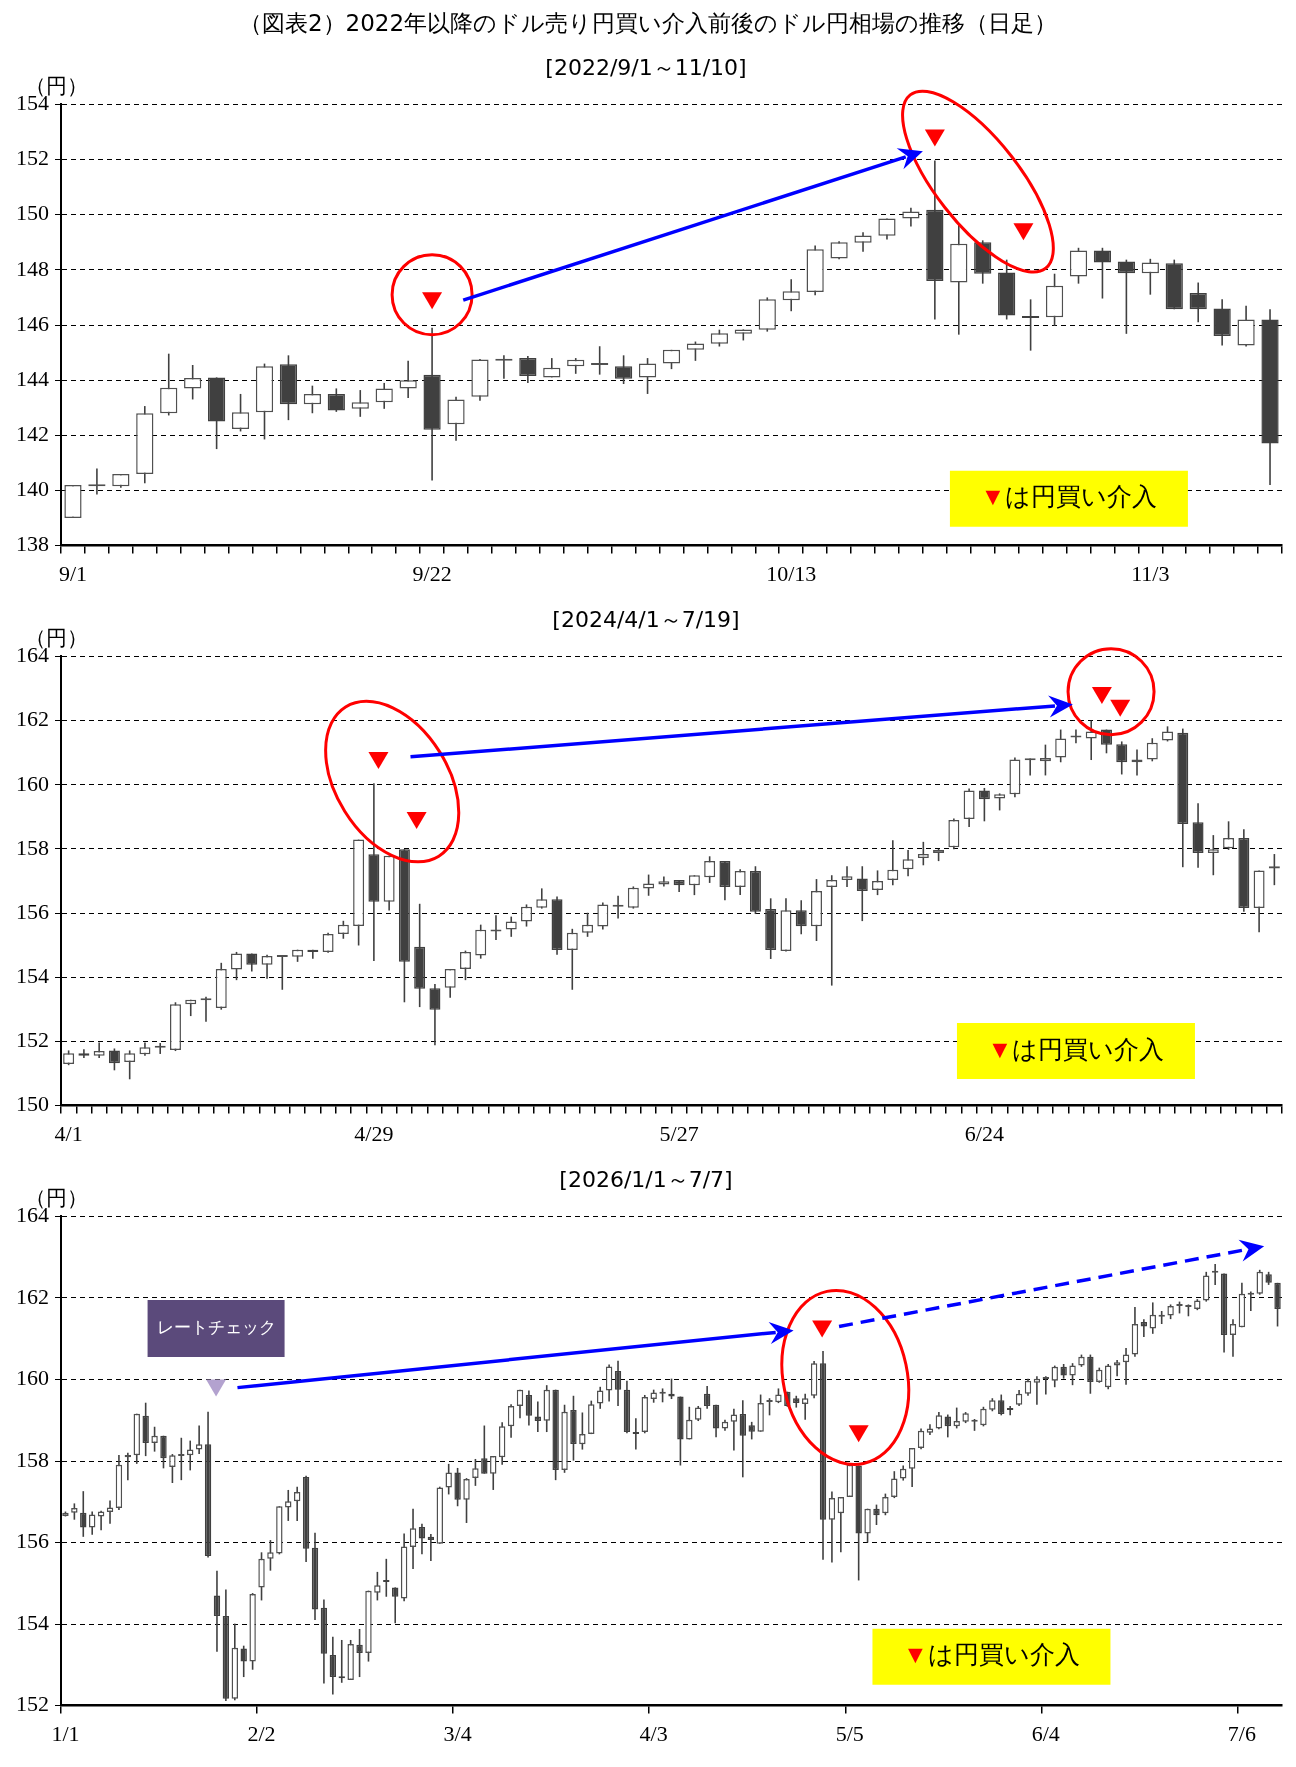 Image resolution: width=1296 pixels, height=1767 pixels. I want to click on x-tick-label: 4/1, so click(68, 1133).